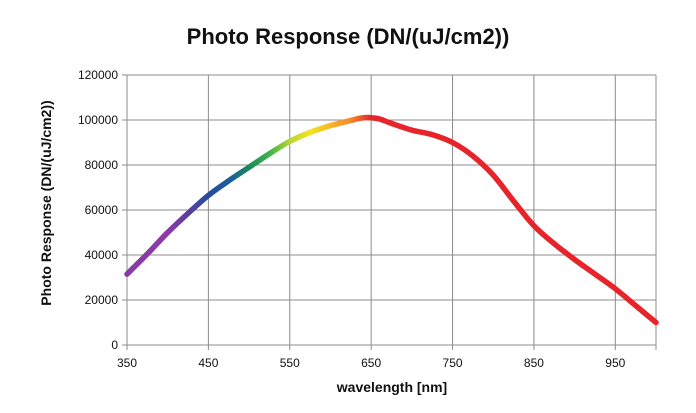  What do you see at coordinates (290, 363) in the screenshot?
I see `x-tick-label: 550` at bounding box center [290, 363].